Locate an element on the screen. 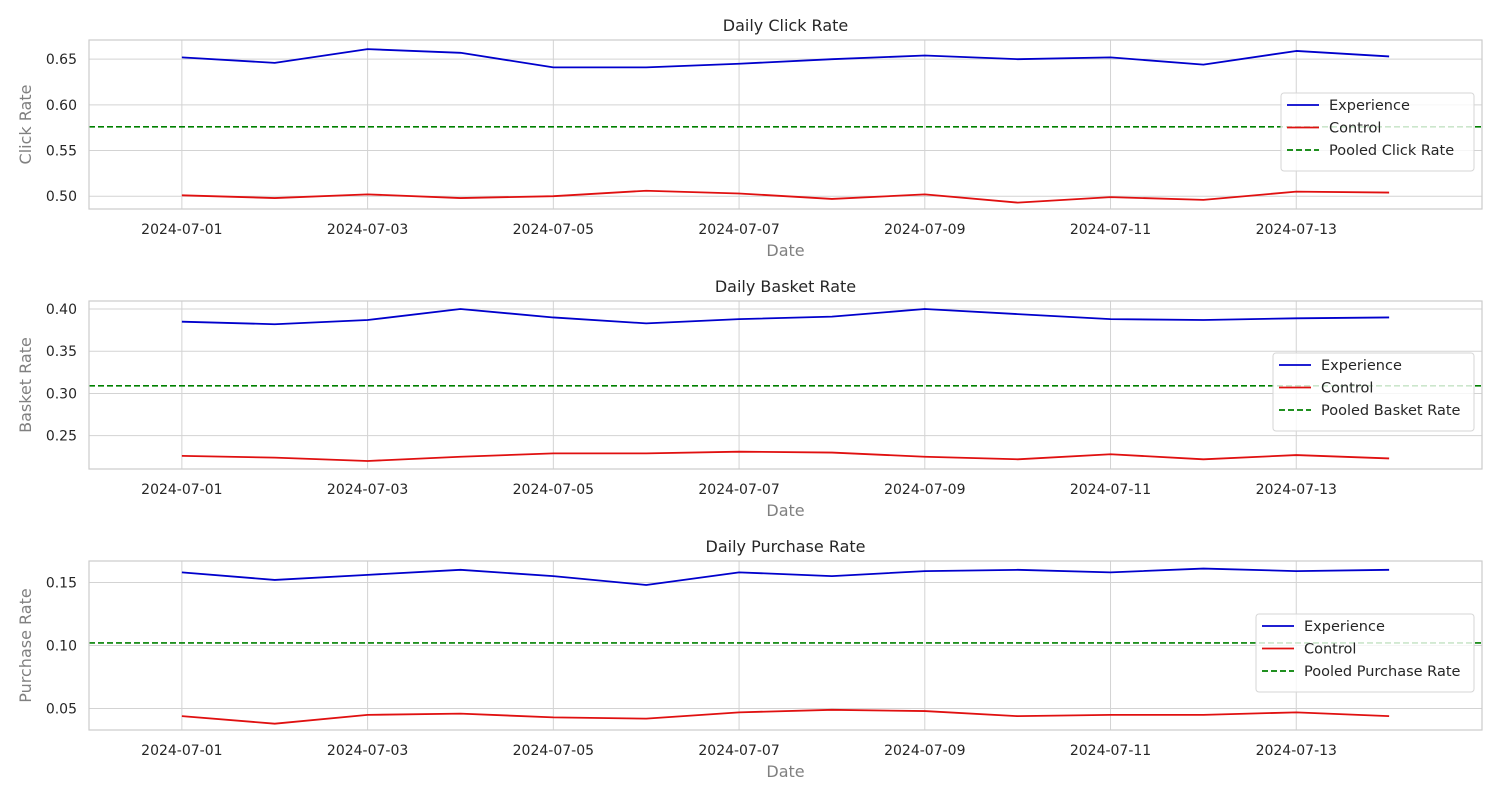 The height and width of the screenshot is (800, 1500). panel-1-legend-label-2: Control is located at coordinates (1355, 129).